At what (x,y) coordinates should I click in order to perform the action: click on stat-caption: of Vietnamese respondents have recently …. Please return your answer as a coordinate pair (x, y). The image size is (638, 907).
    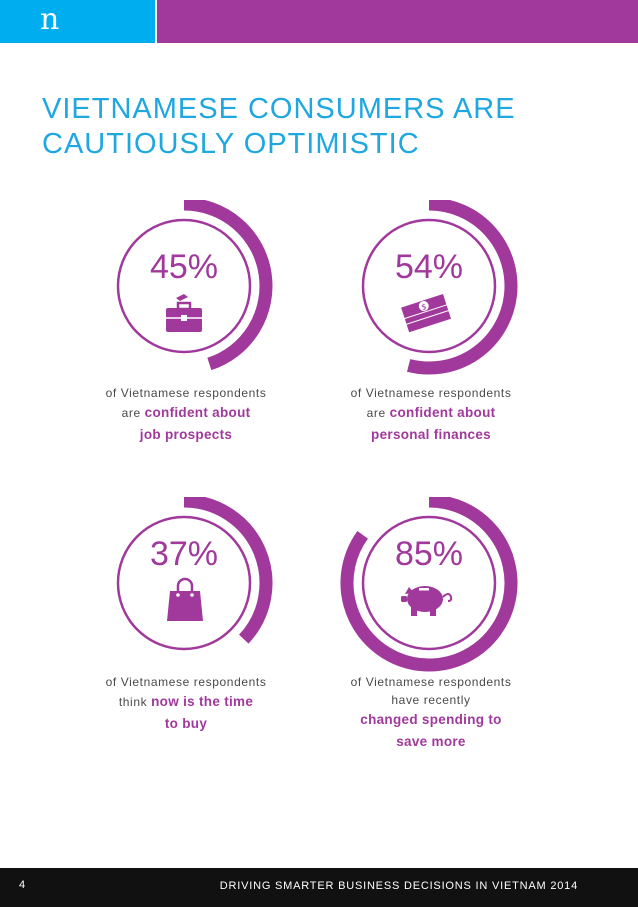
    Looking at the image, I should click on (431, 713).